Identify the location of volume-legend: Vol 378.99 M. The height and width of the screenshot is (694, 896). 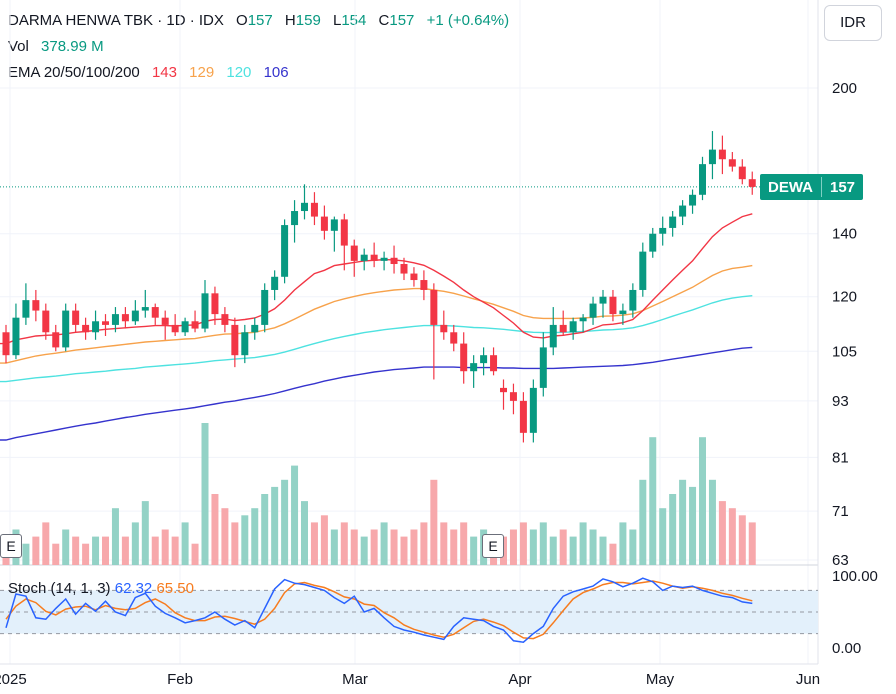
(60, 46).